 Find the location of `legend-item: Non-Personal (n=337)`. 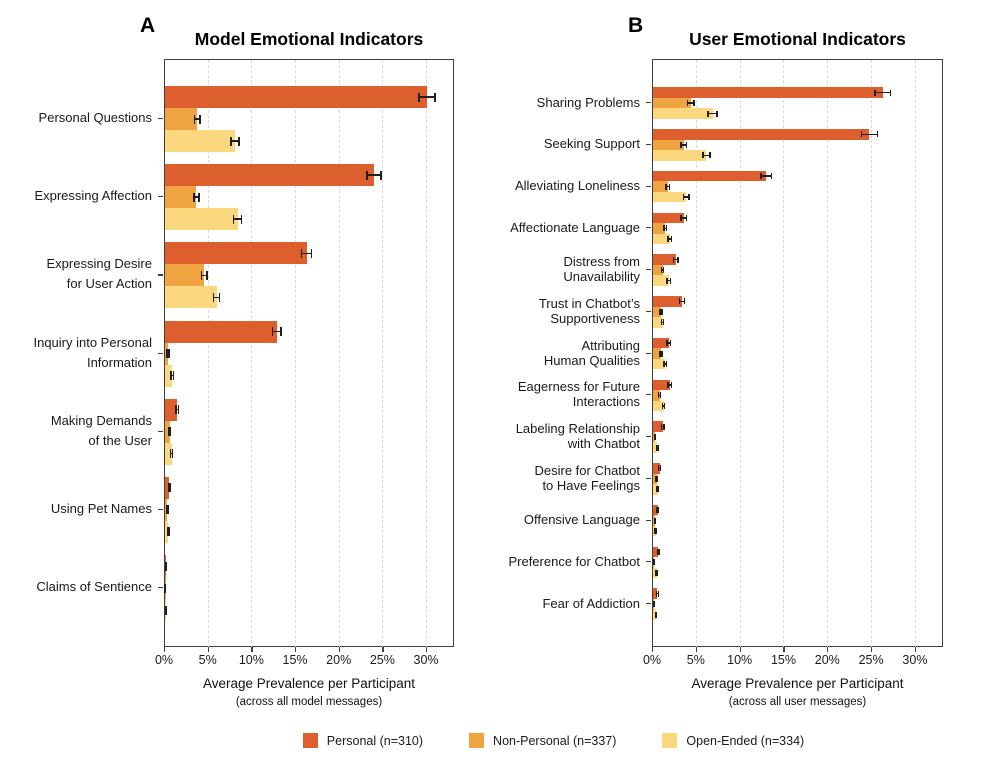

legend-item: Non-Personal (n=337) is located at coordinates (542, 740).